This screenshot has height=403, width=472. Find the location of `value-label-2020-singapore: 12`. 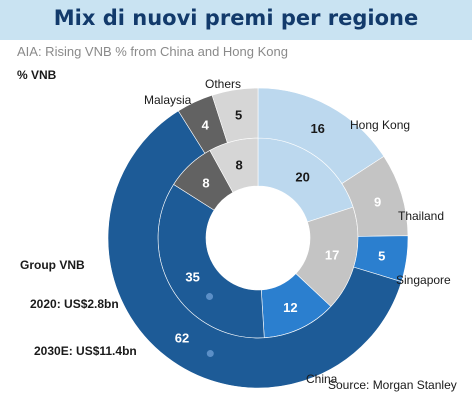

value-label-2020-singapore: 12 is located at coordinates (290, 307).